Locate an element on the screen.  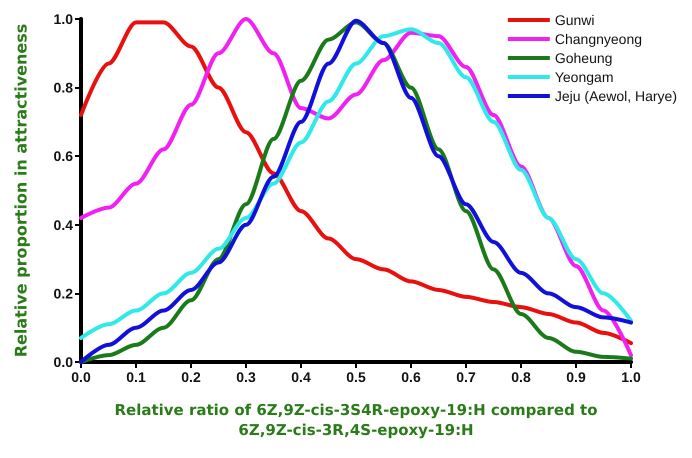
x-tick-label: 0.4 is located at coordinates (301, 377).